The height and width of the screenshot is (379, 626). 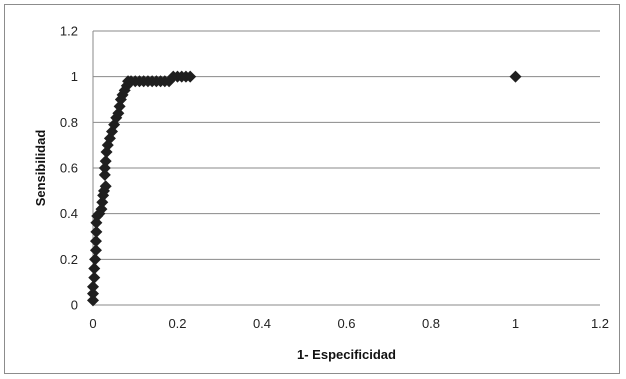 I want to click on y-tick-label: 1.2, so click(x=69, y=31).